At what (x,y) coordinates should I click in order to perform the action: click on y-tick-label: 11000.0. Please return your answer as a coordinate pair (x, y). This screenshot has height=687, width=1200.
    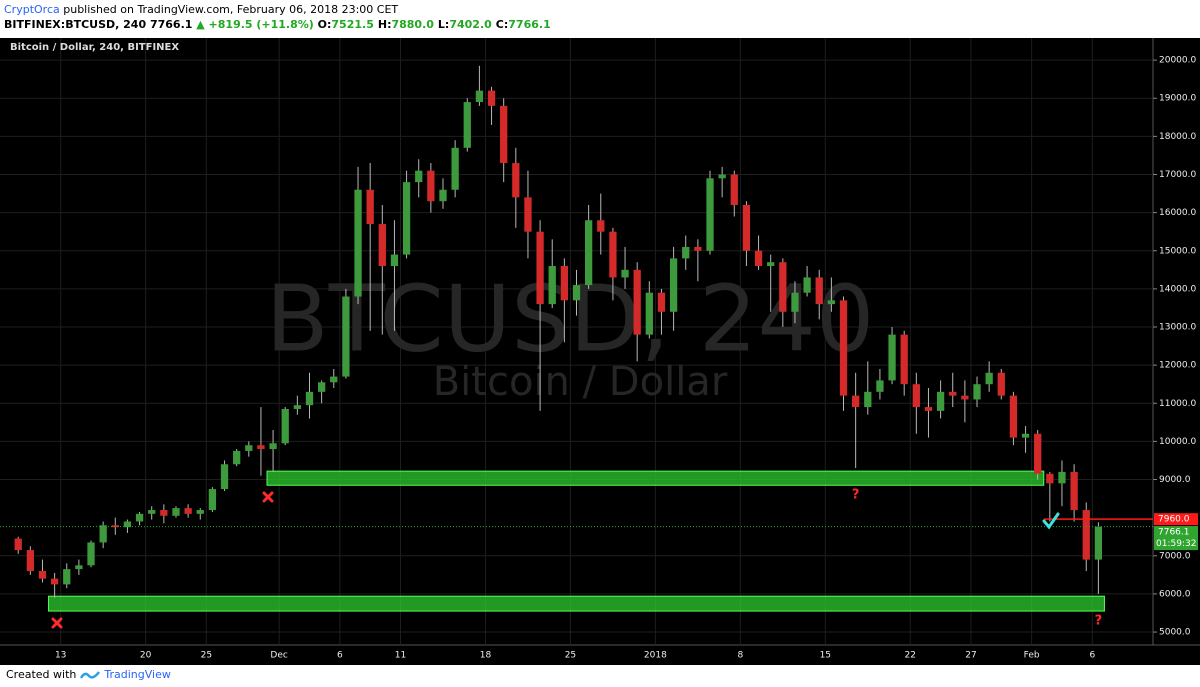
    Looking at the image, I should click on (1177, 404).